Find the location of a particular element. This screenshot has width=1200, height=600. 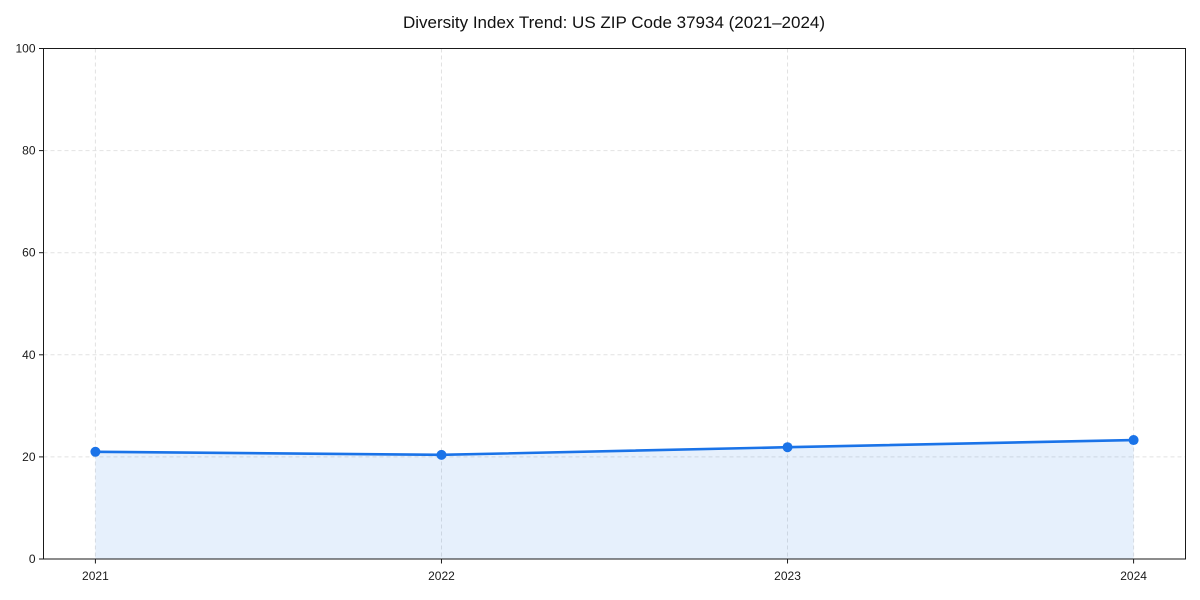

y-tick-label-40: 40 is located at coordinates (29, 355).